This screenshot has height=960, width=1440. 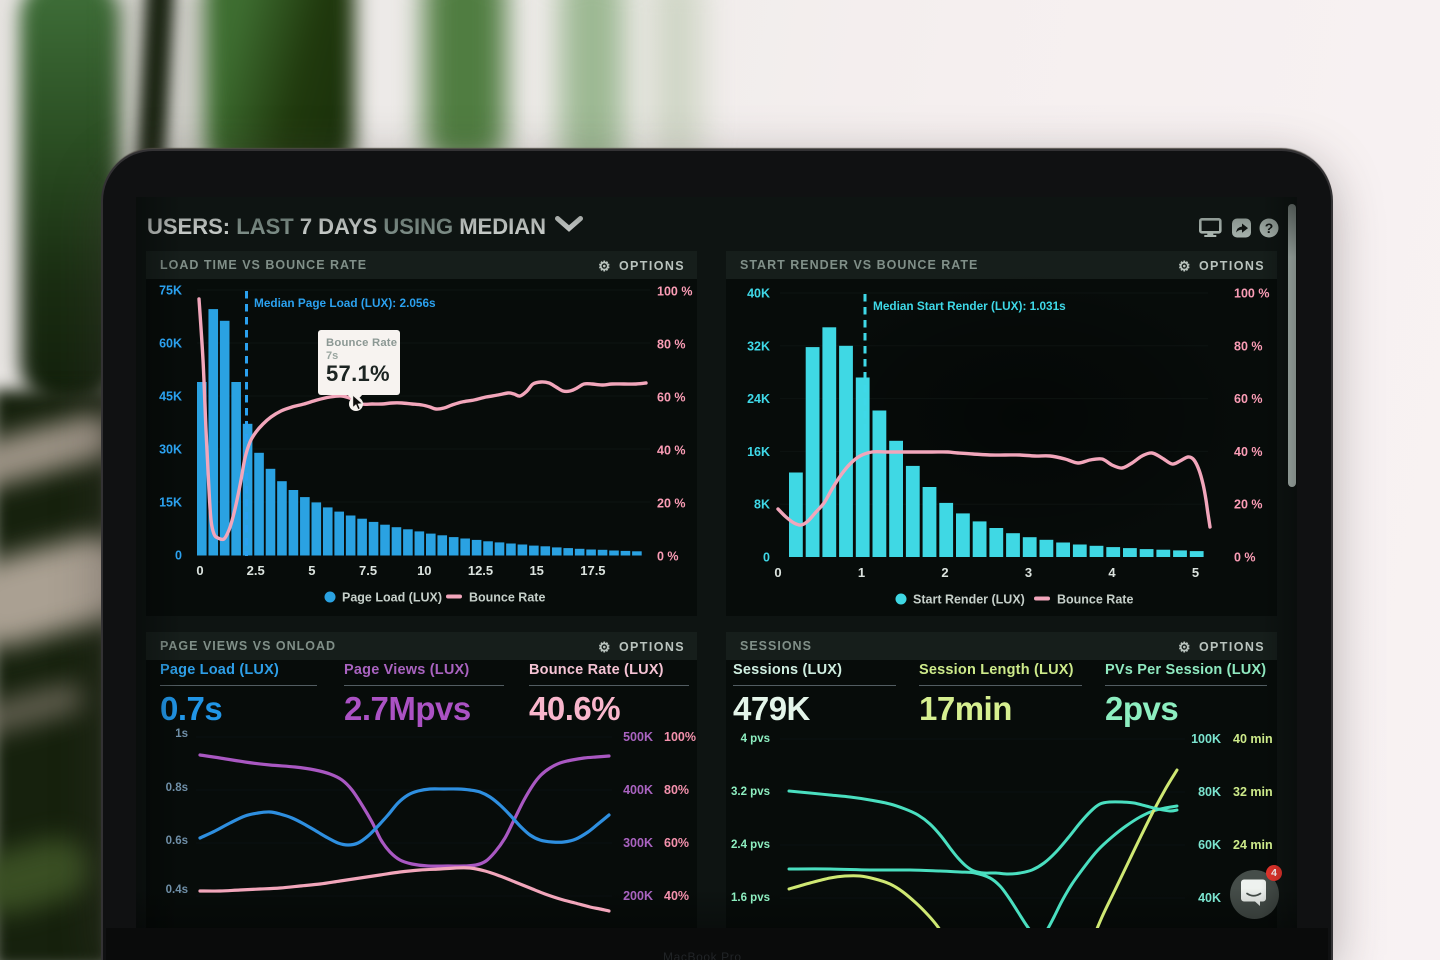 I want to click on svg-text: Page Load (LUX), so click(x=392, y=598).